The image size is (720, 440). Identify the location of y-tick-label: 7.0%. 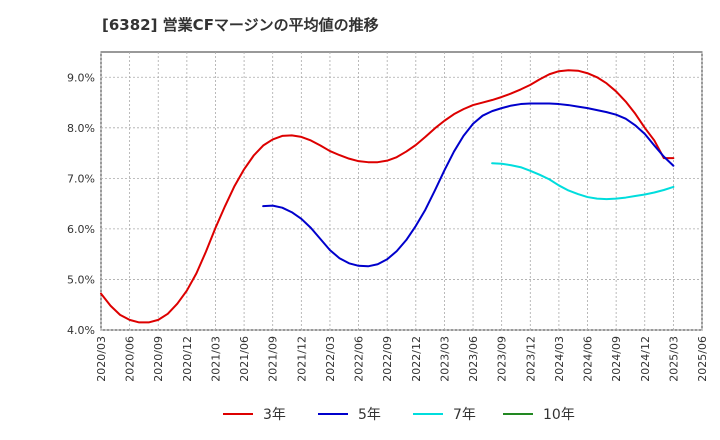
(81, 178).